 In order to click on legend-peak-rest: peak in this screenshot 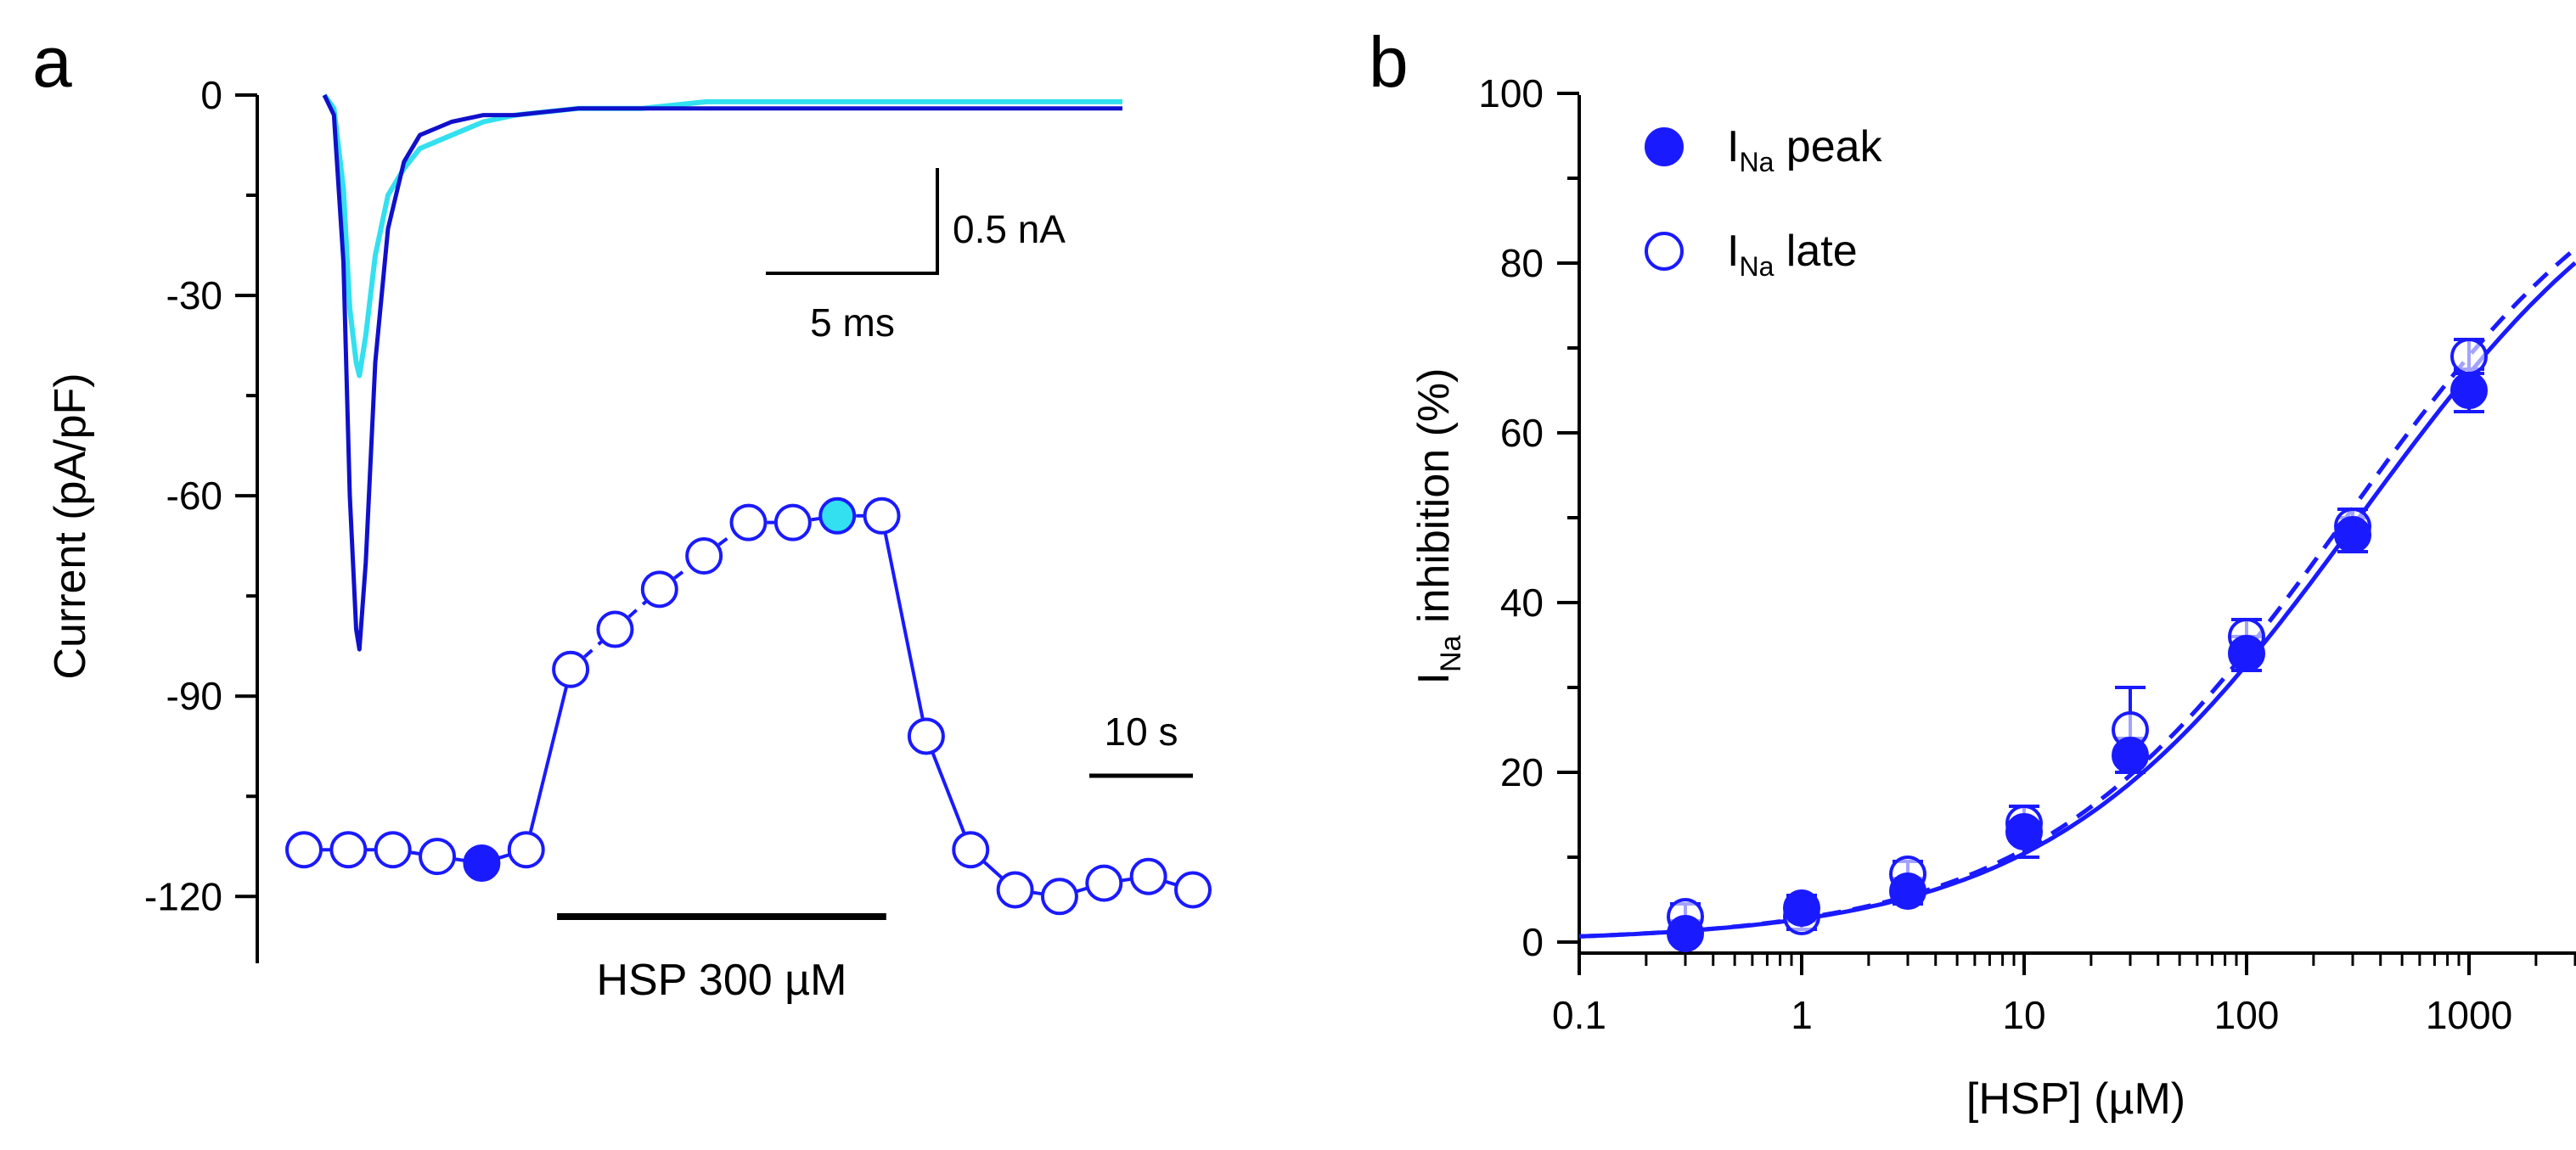, I will do `click(1828, 147)`.